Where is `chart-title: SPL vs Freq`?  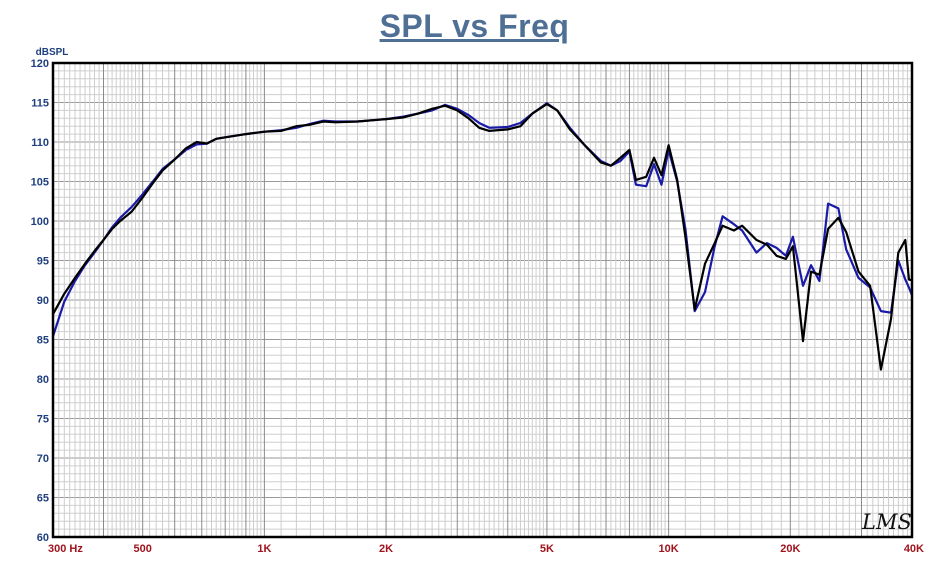 chart-title: SPL vs Freq is located at coordinates (474, 26).